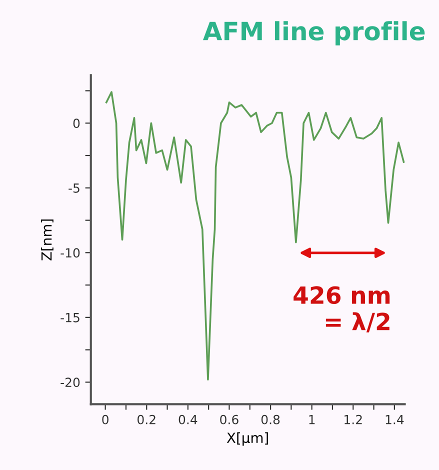  Describe the element at coordinates (270, 419) in the screenshot. I see `x-tick-label: 0.8` at that location.